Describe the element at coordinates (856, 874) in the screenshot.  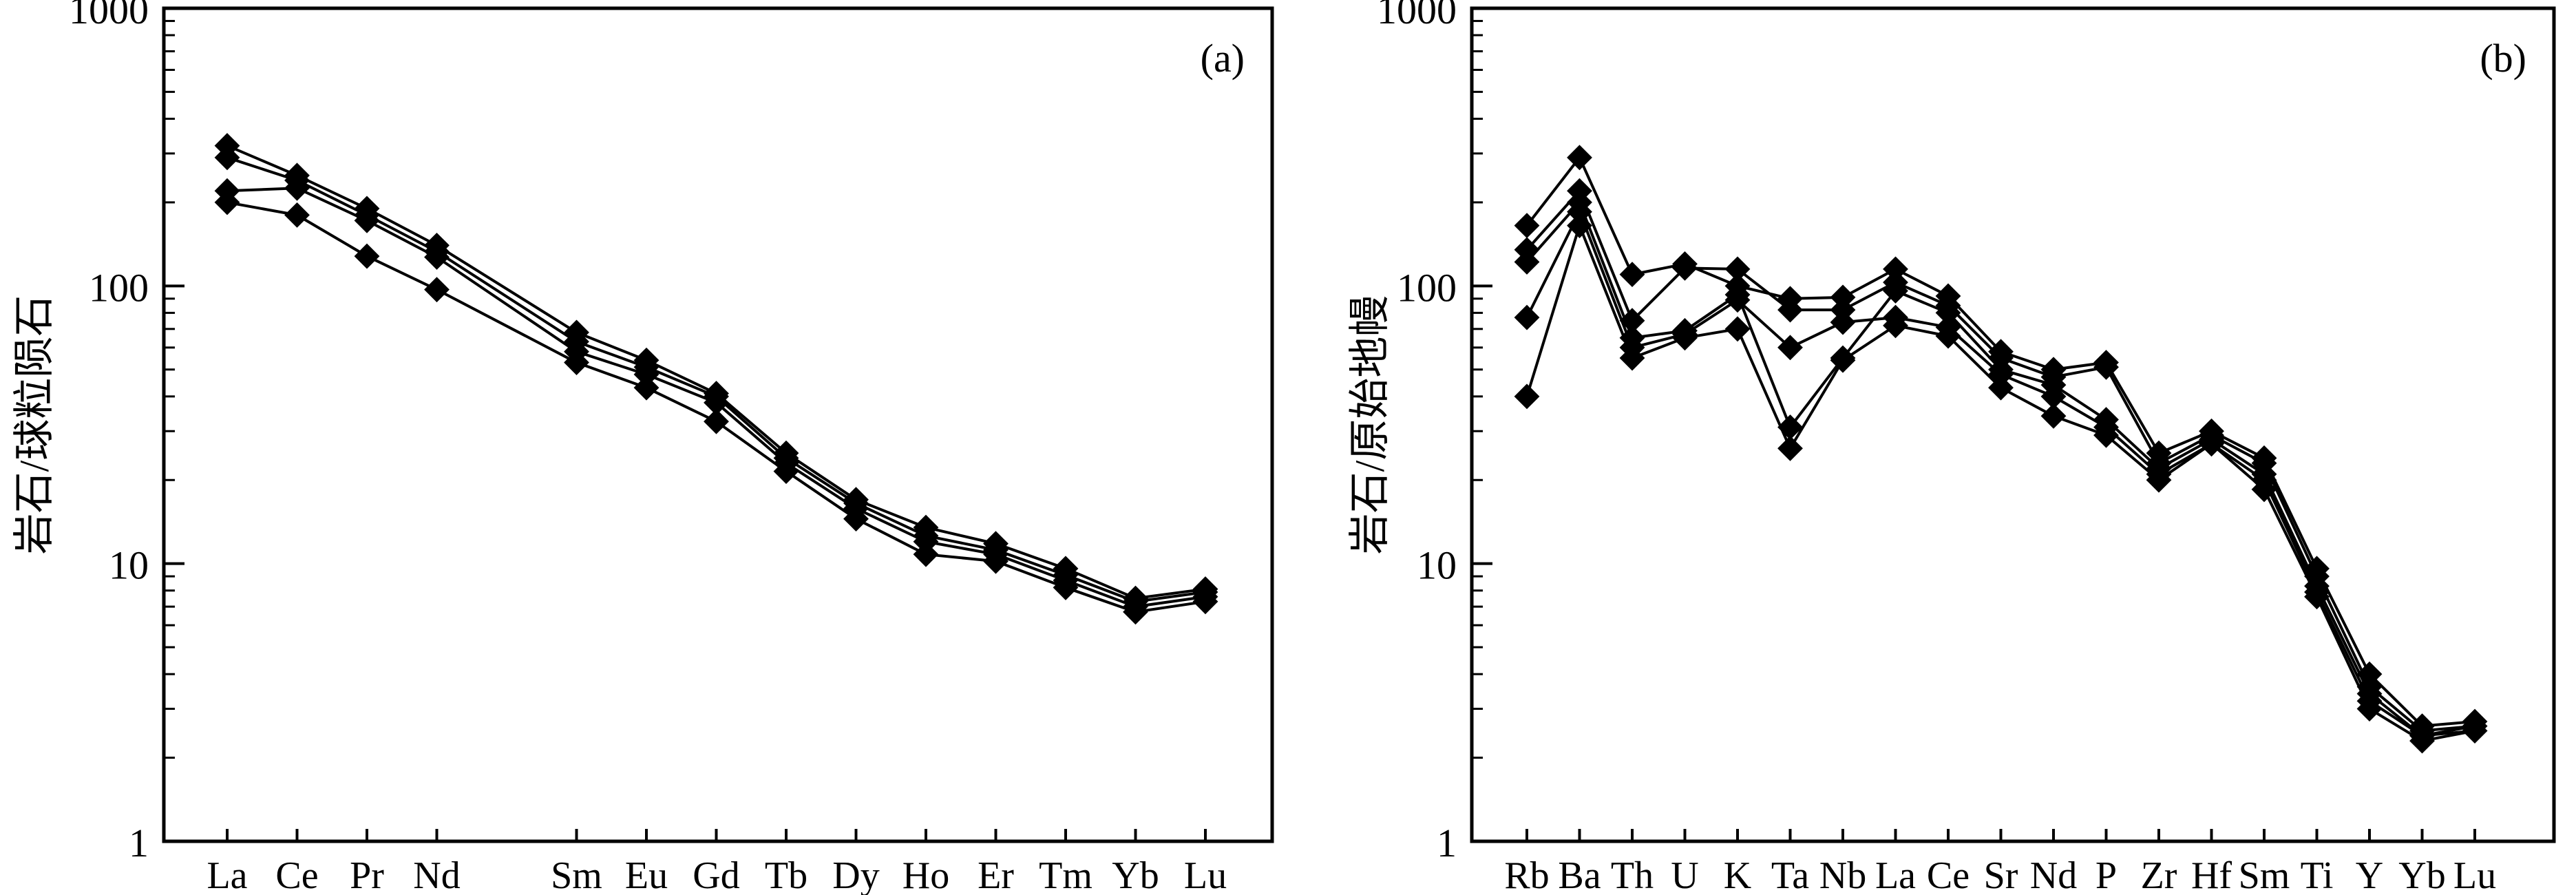
I see `x-tick-label: Dy` at that location.